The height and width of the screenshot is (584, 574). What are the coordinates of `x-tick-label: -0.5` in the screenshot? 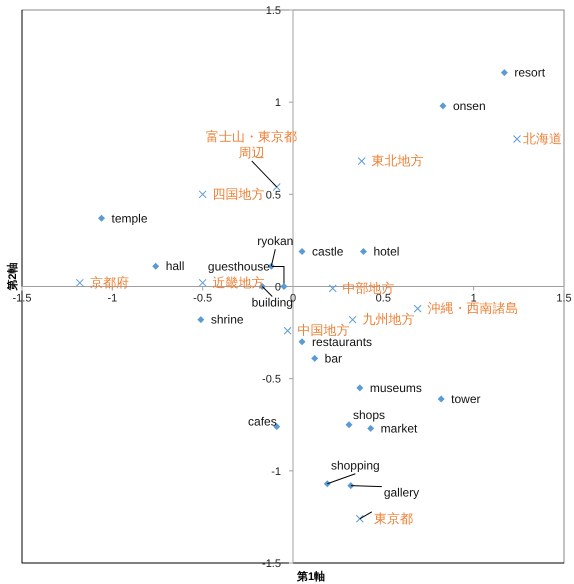 It's located at (202, 298).